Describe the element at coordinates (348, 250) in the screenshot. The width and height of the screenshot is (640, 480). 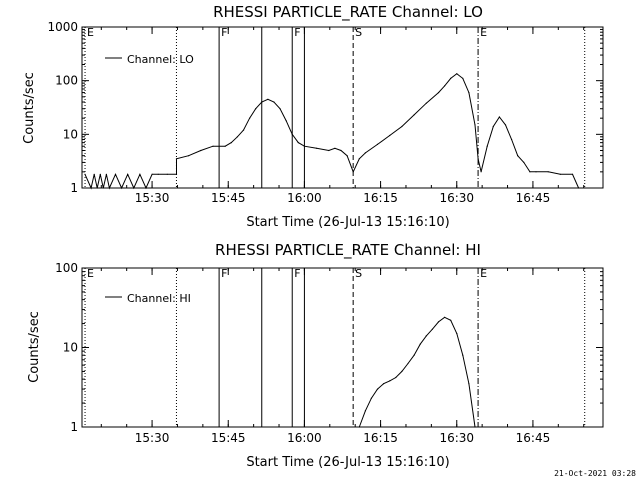
I see `chart-title: RHESSI PARTICLE_RATE Channel: HI` at that location.